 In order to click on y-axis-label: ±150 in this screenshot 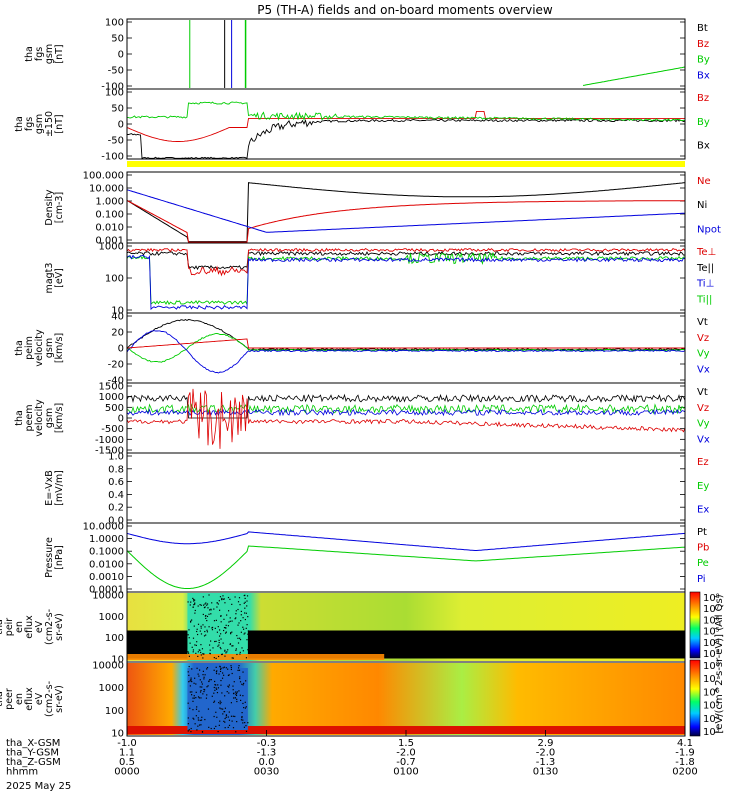, I will do `click(49, 124)`.